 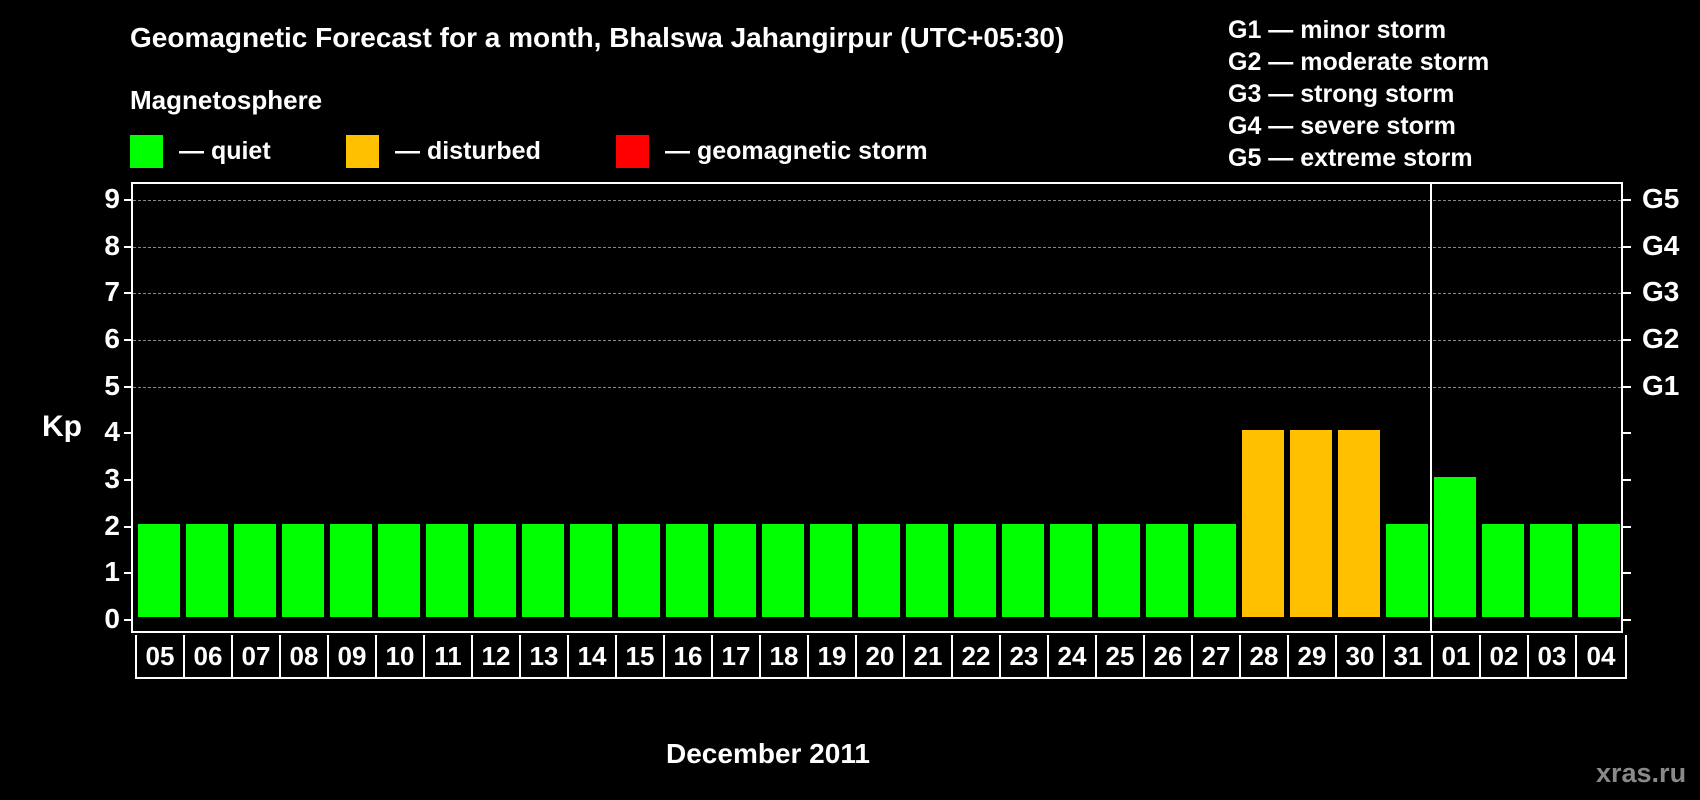 What do you see at coordinates (1361, 656) in the screenshot?
I see `date-label: 30` at bounding box center [1361, 656].